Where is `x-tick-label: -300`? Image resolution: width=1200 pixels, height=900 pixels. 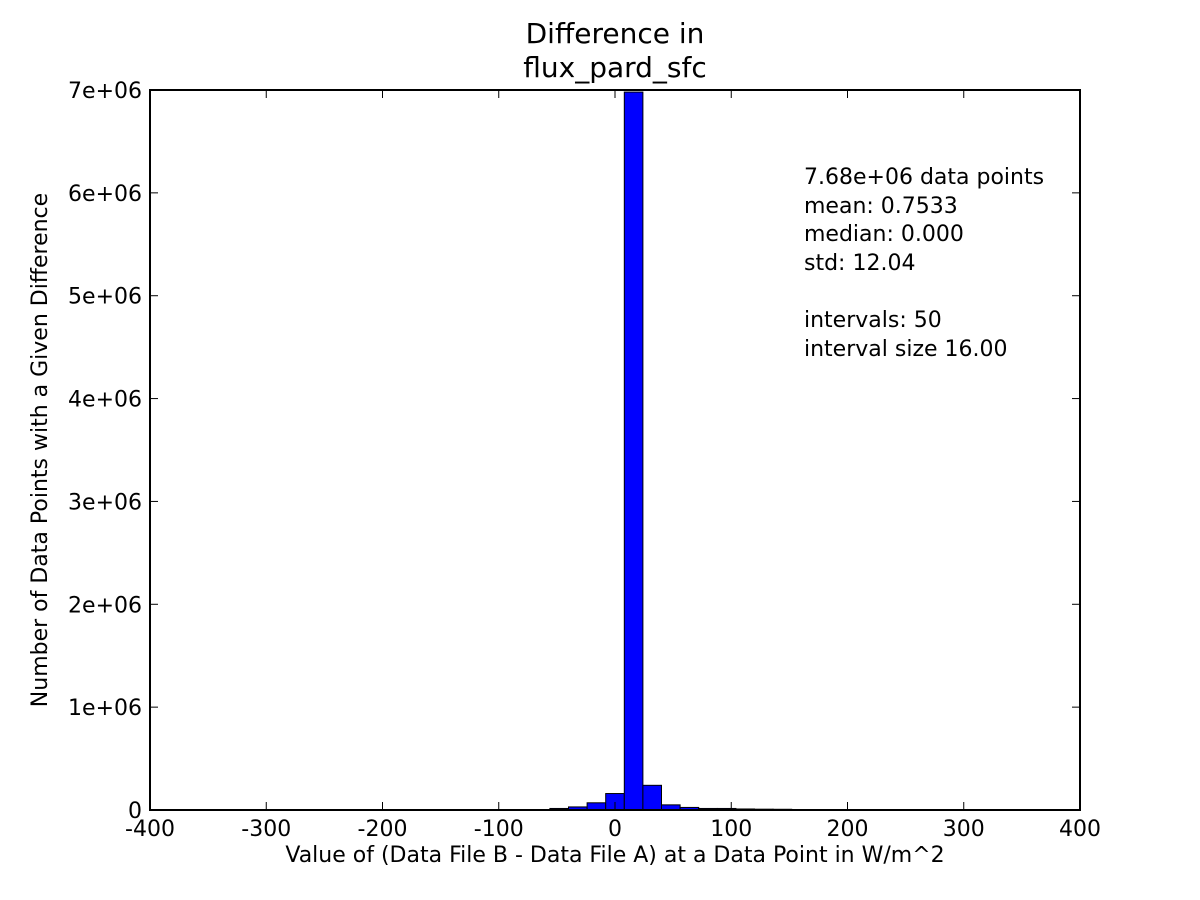 x-tick-label: -300 is located at coordinates (266, 829).